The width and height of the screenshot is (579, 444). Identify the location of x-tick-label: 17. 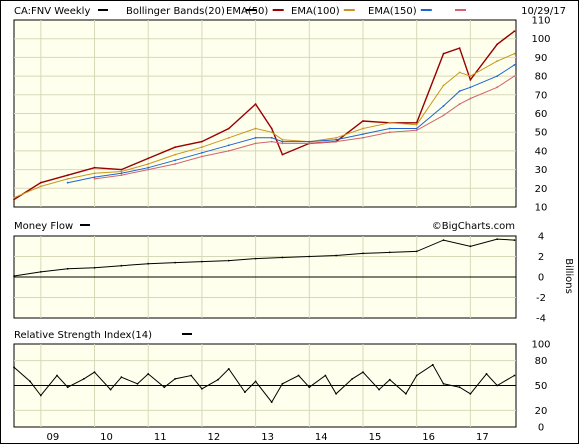
(482, 437).